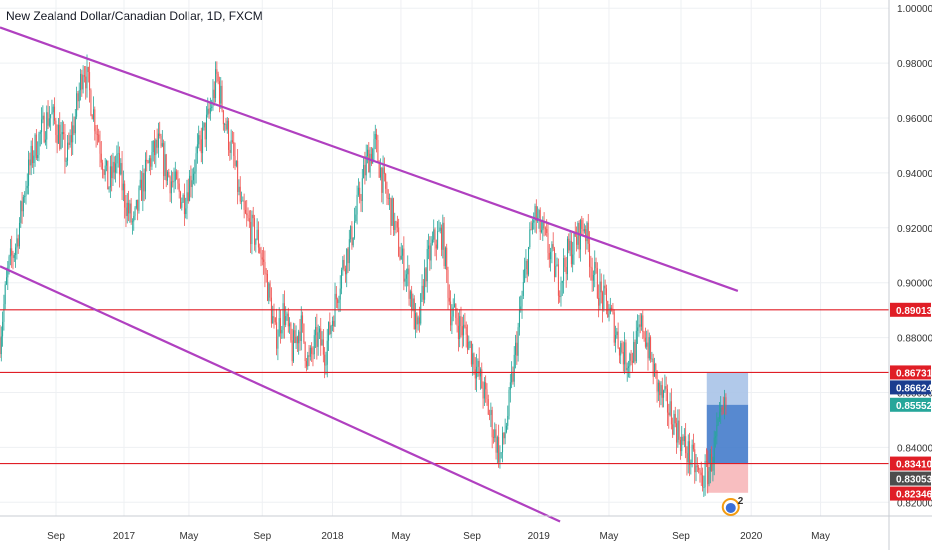  What do you see at coordinates (332, 536) in the screenshot?
I see `x-tick-label: 2018` at bounding box center [332, 536].